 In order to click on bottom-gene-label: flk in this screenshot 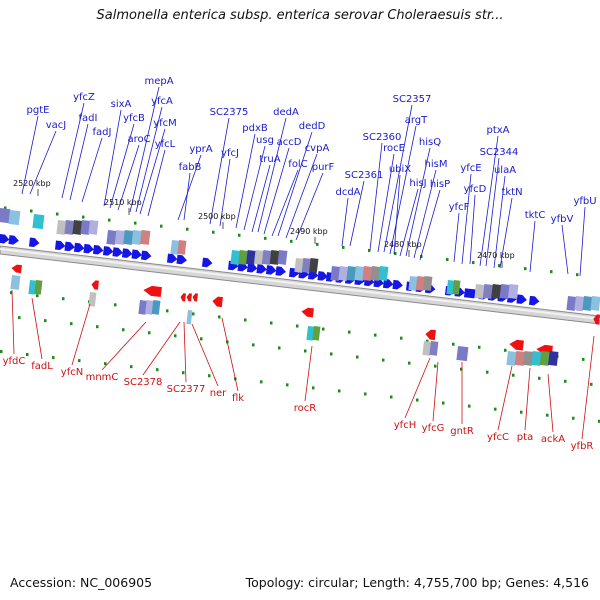, I will do `click(238, 398)`.